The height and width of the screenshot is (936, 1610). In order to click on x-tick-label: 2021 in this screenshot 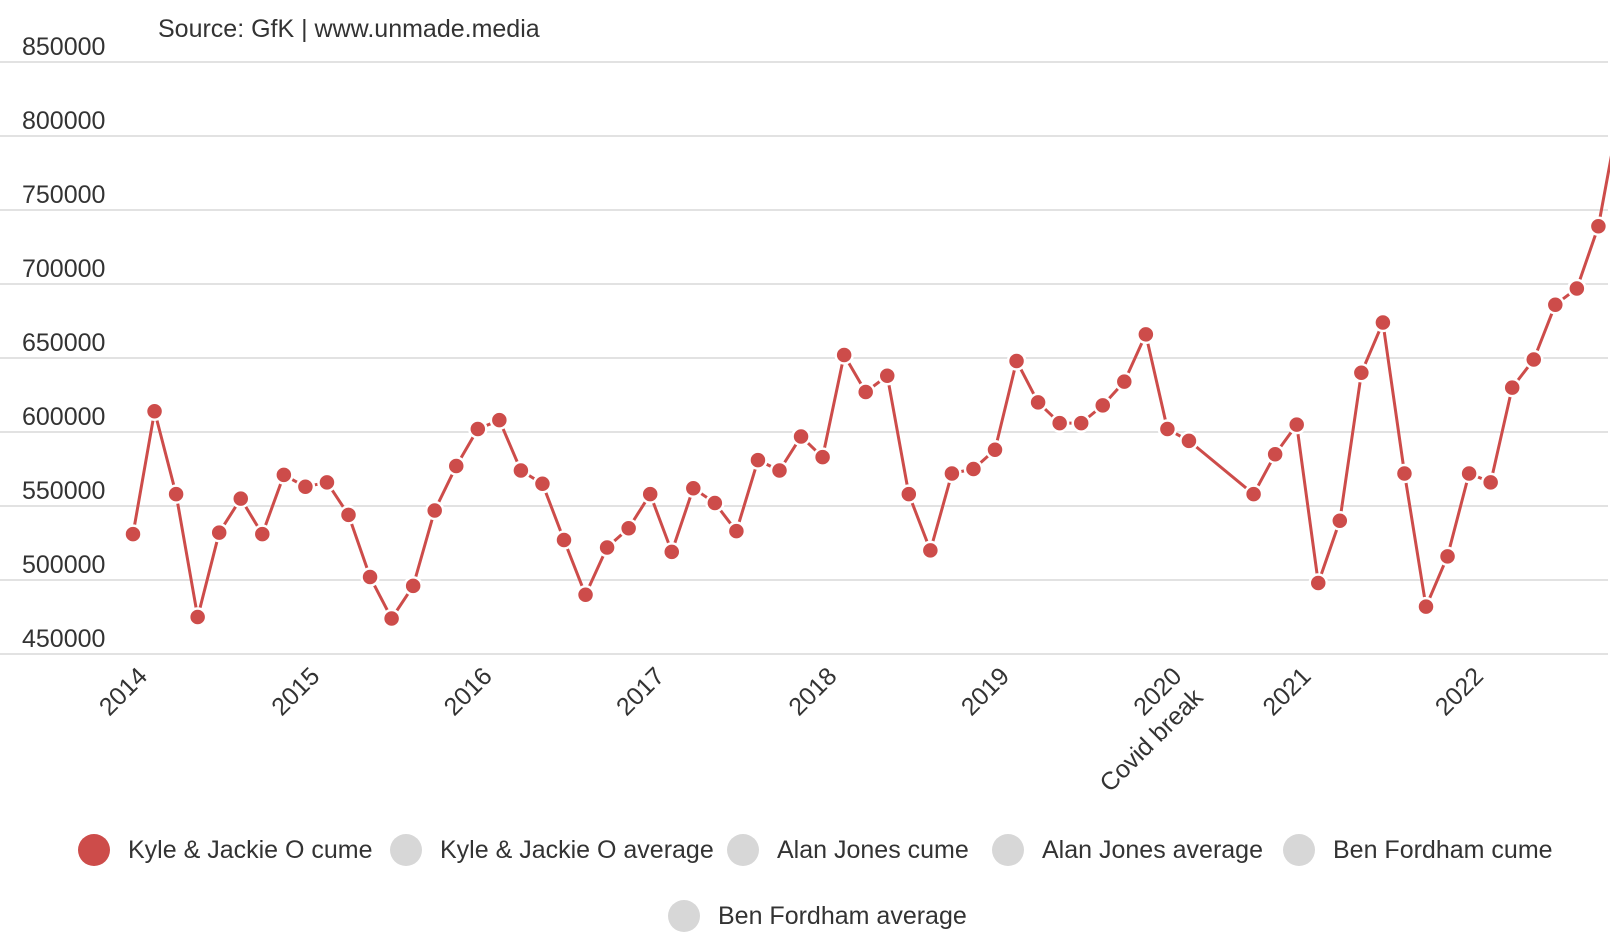, I will do `click(1286, 691)`.